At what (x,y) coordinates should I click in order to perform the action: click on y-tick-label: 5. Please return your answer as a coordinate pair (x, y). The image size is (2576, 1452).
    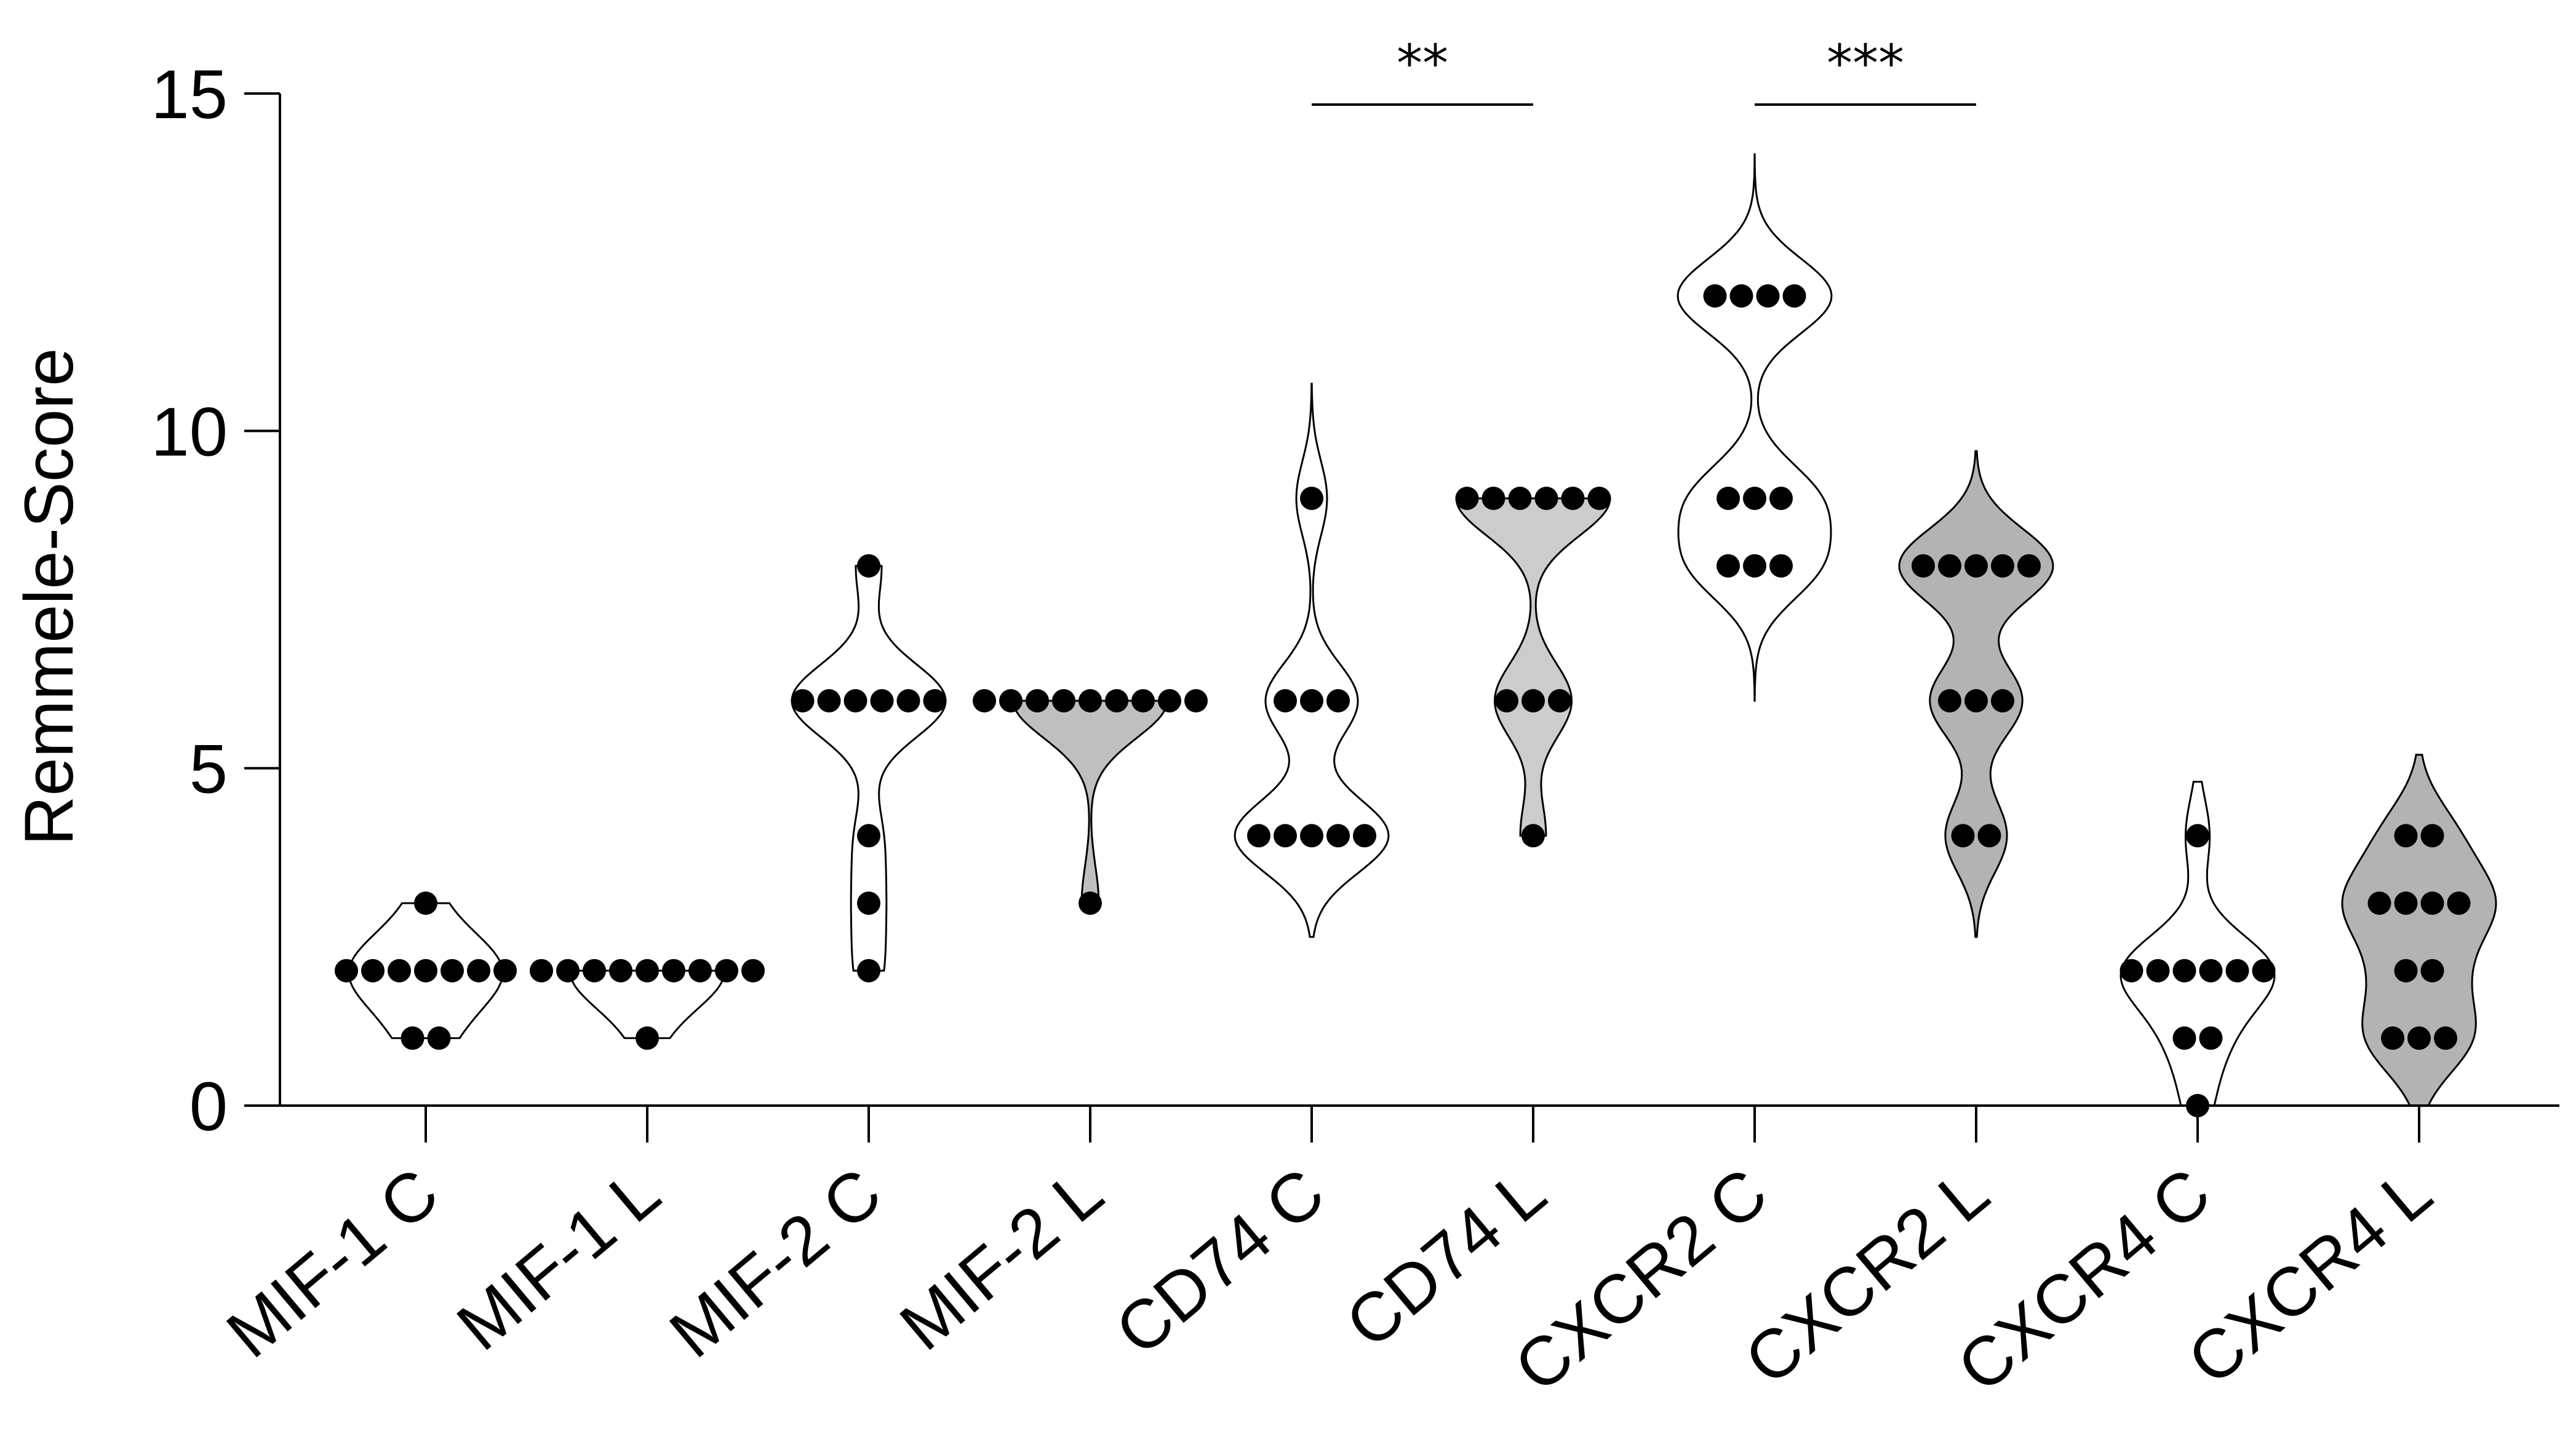
    Looking at the image, I should click on (208, 769).